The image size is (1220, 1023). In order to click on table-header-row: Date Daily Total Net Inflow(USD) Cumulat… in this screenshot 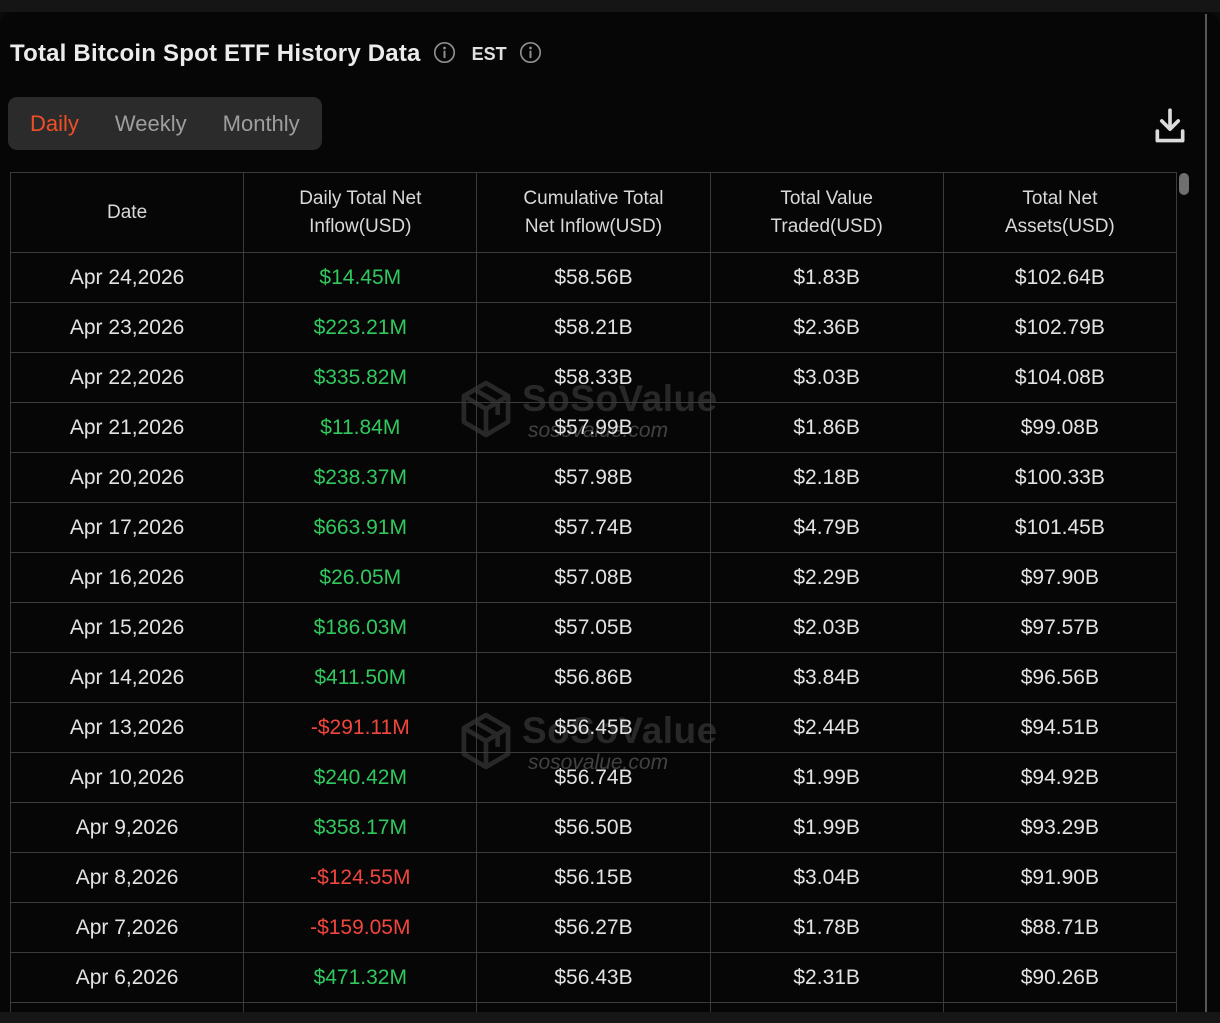, I will do `click(594, 212)`.